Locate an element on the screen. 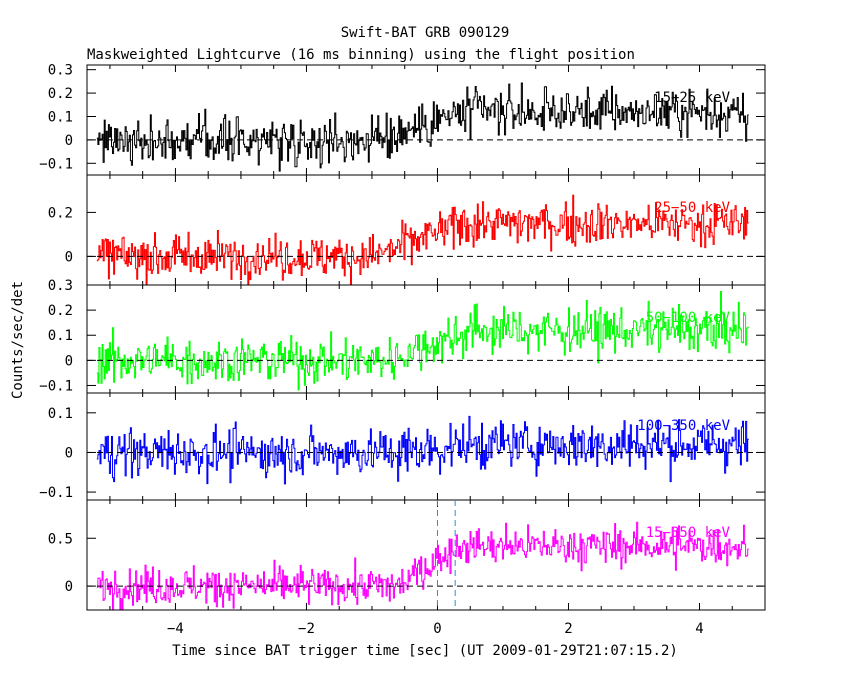 The width and height of the screenshot is (850, 680). panel-energy-label: 50−100 keV is located at coordinates (688, 318).